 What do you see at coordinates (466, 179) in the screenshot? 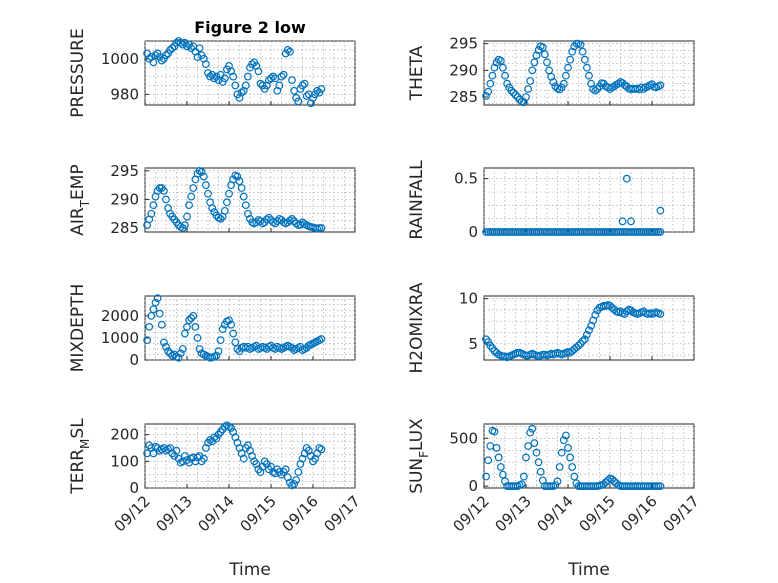
I see `y-tick-label: 0.5` at bounding box center [466, 179].